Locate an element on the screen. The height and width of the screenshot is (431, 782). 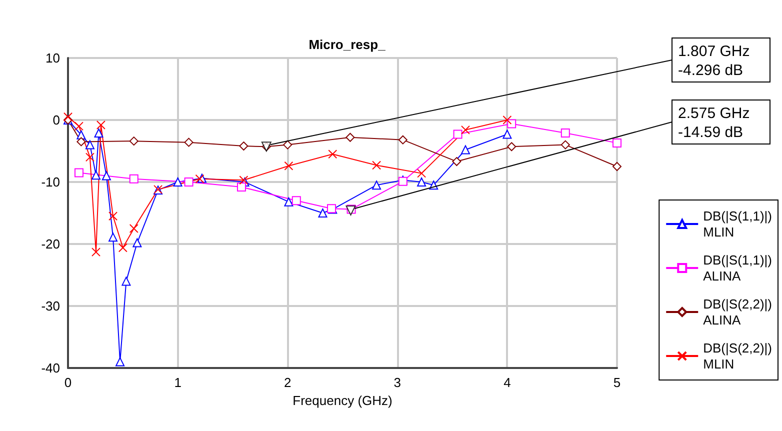
y-tick-label: 10 is located at coordinates (53, 58).